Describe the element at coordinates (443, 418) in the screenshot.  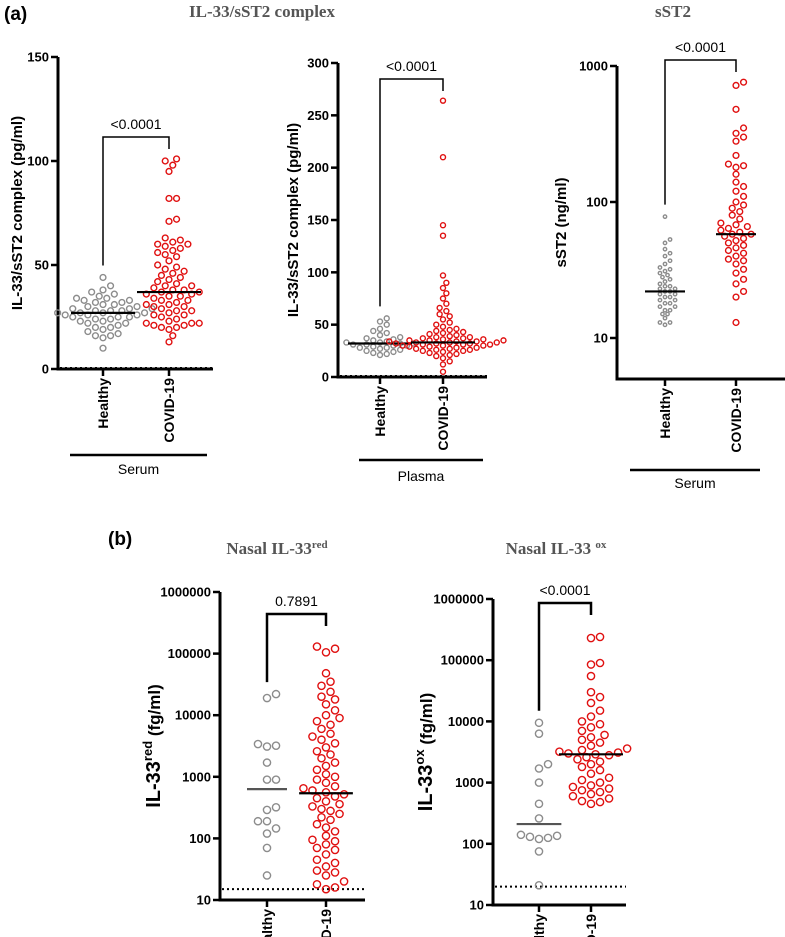
I see `category-label-covid: COVID-19` at that location.